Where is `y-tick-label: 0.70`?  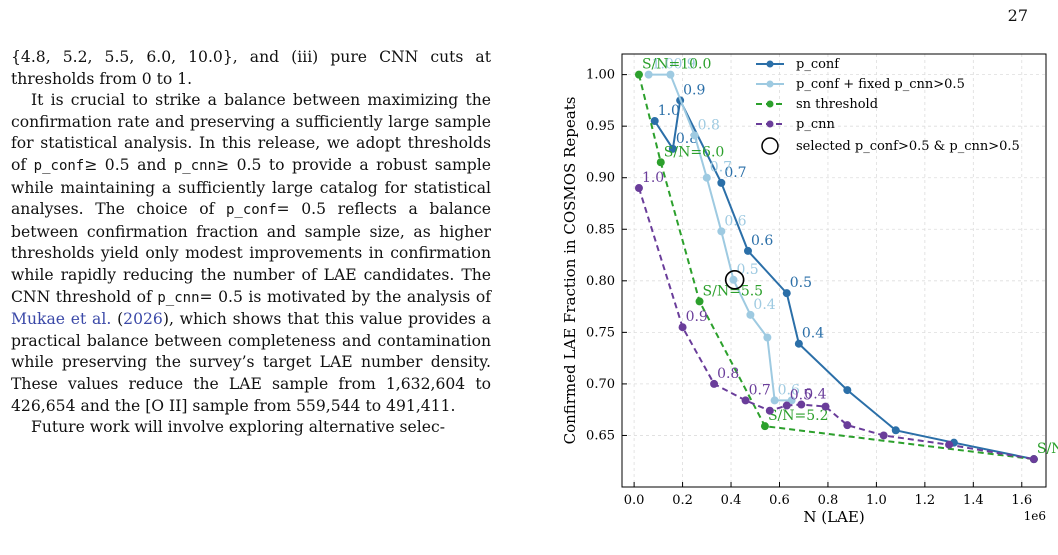
y-tick-label: 0.70 is located at coordinates (600, 384).